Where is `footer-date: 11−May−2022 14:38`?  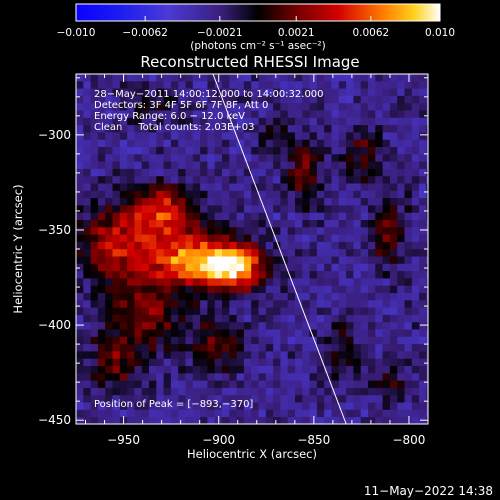 footer-date: 11−May−2022 14:38 is located at coordinates (428, 491).